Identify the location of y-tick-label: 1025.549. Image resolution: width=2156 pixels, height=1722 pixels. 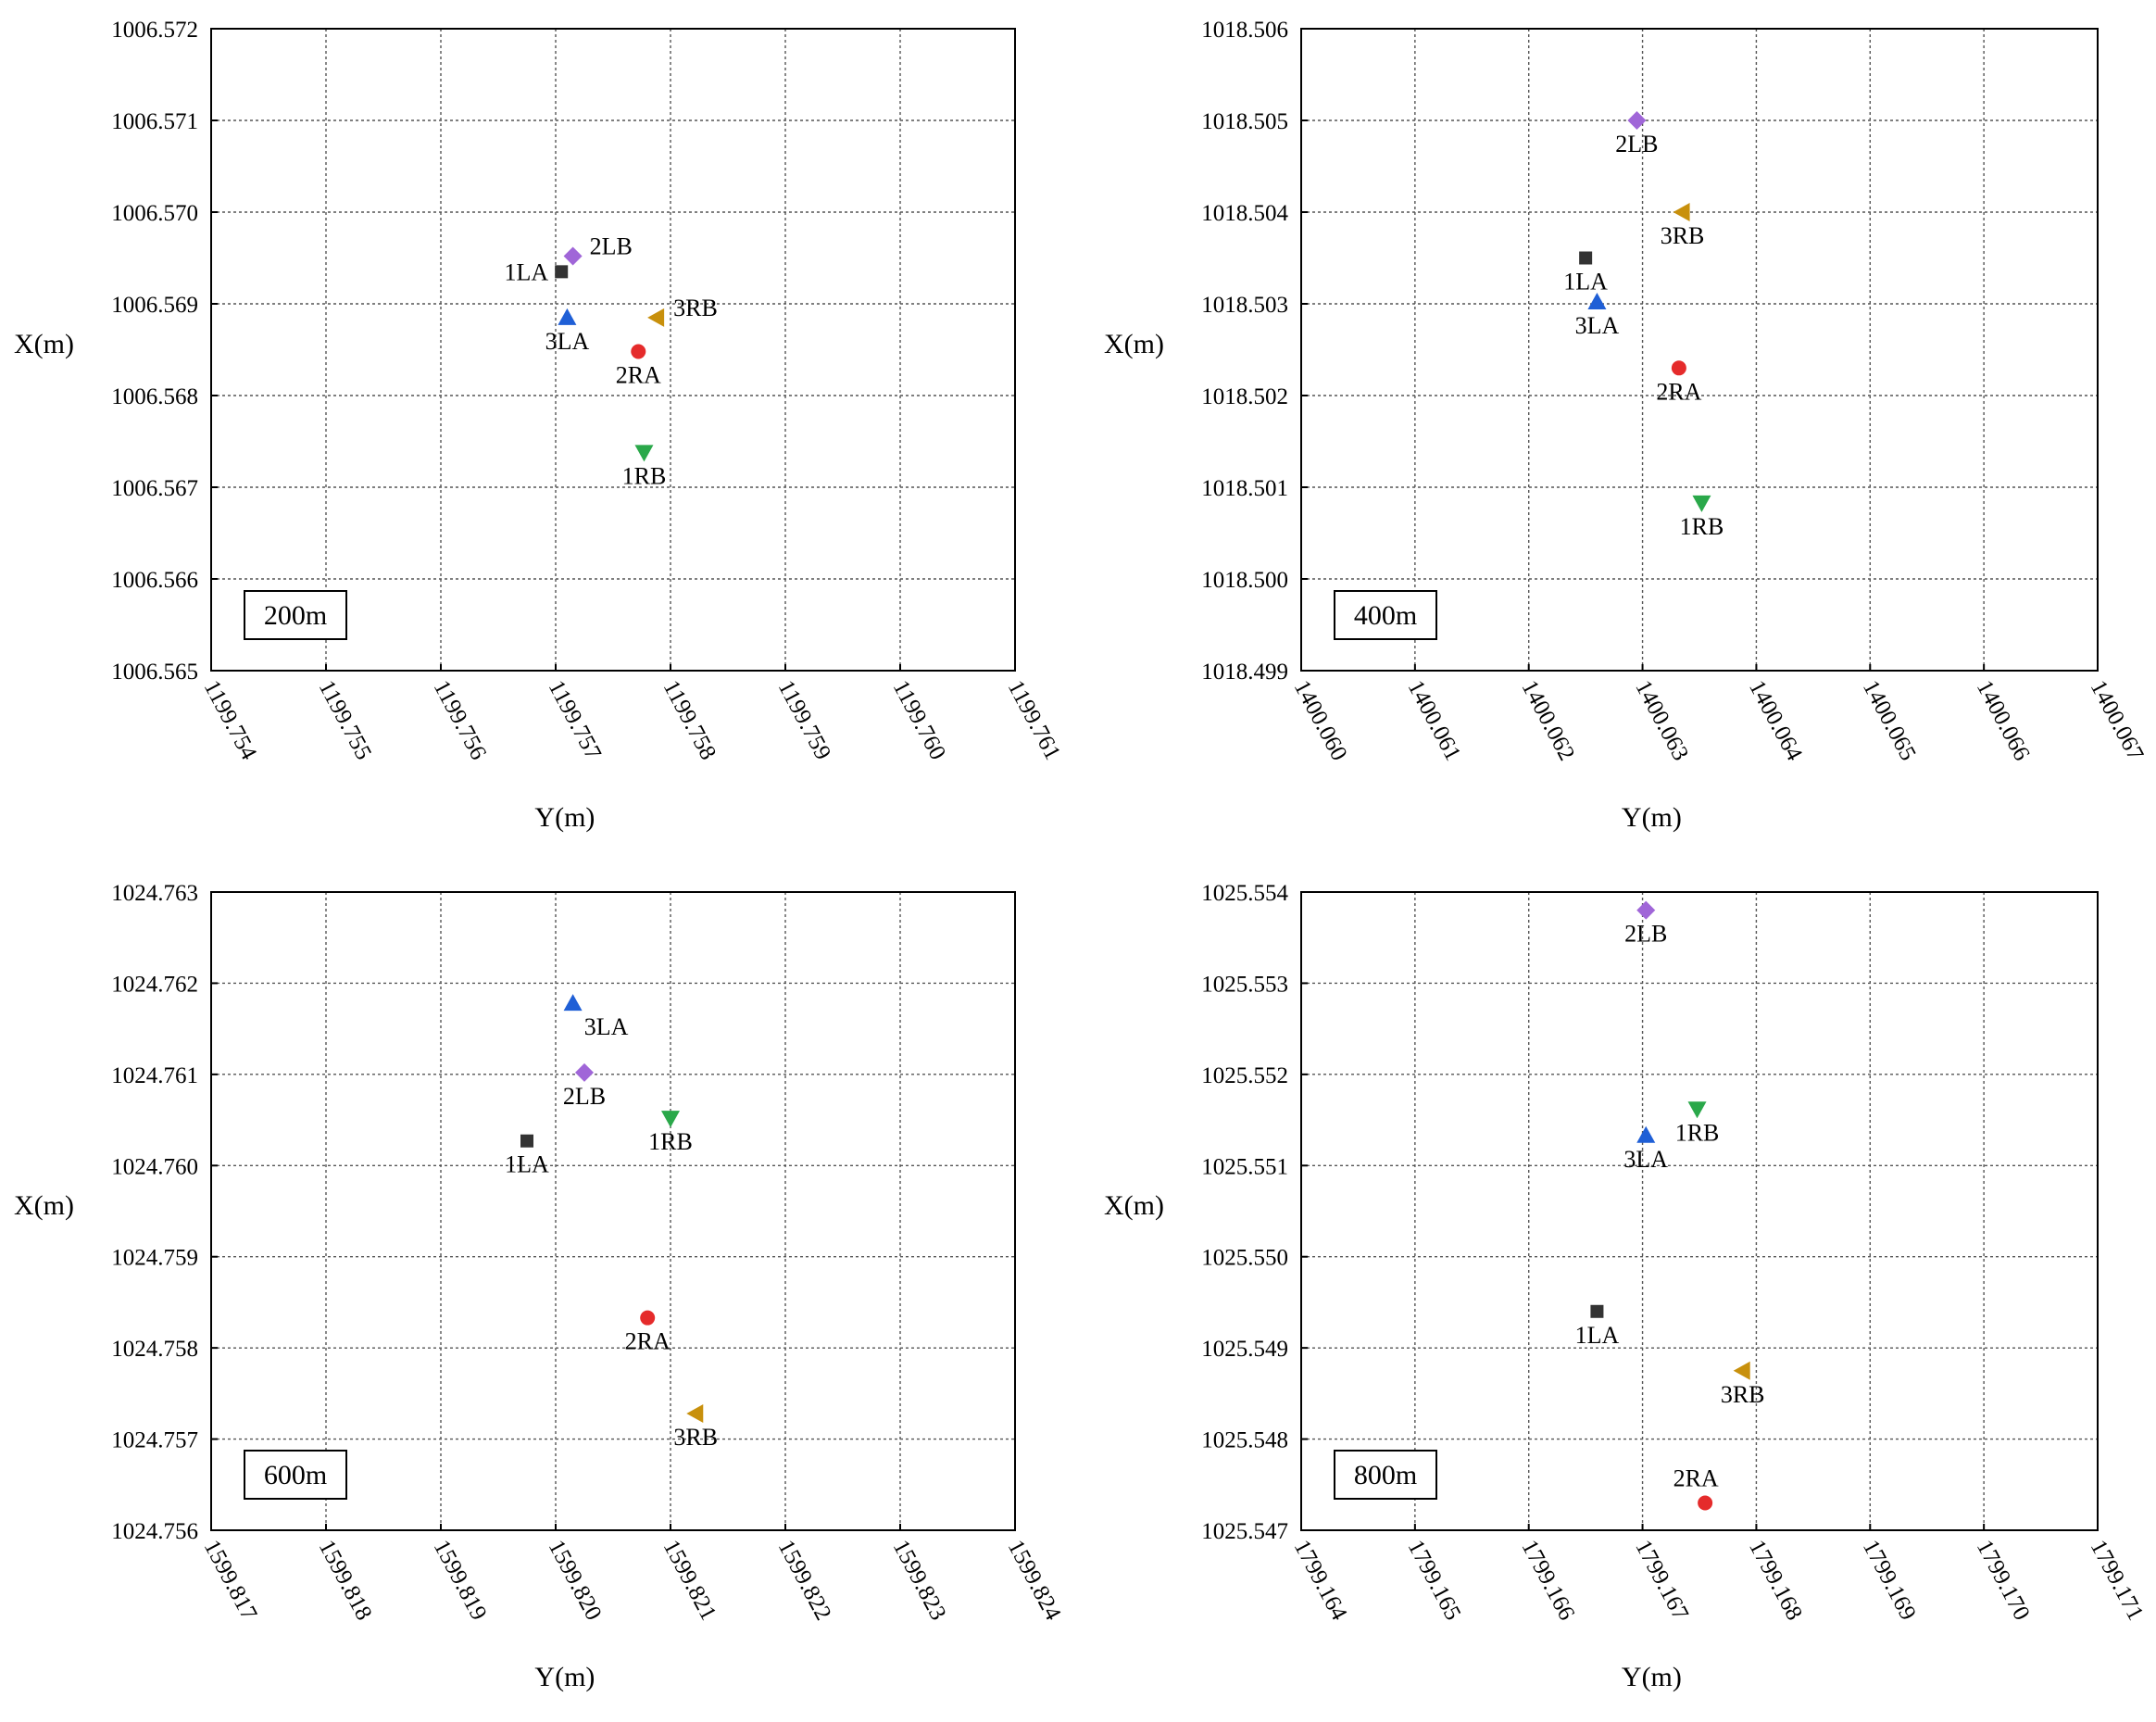
(1244, 1349).